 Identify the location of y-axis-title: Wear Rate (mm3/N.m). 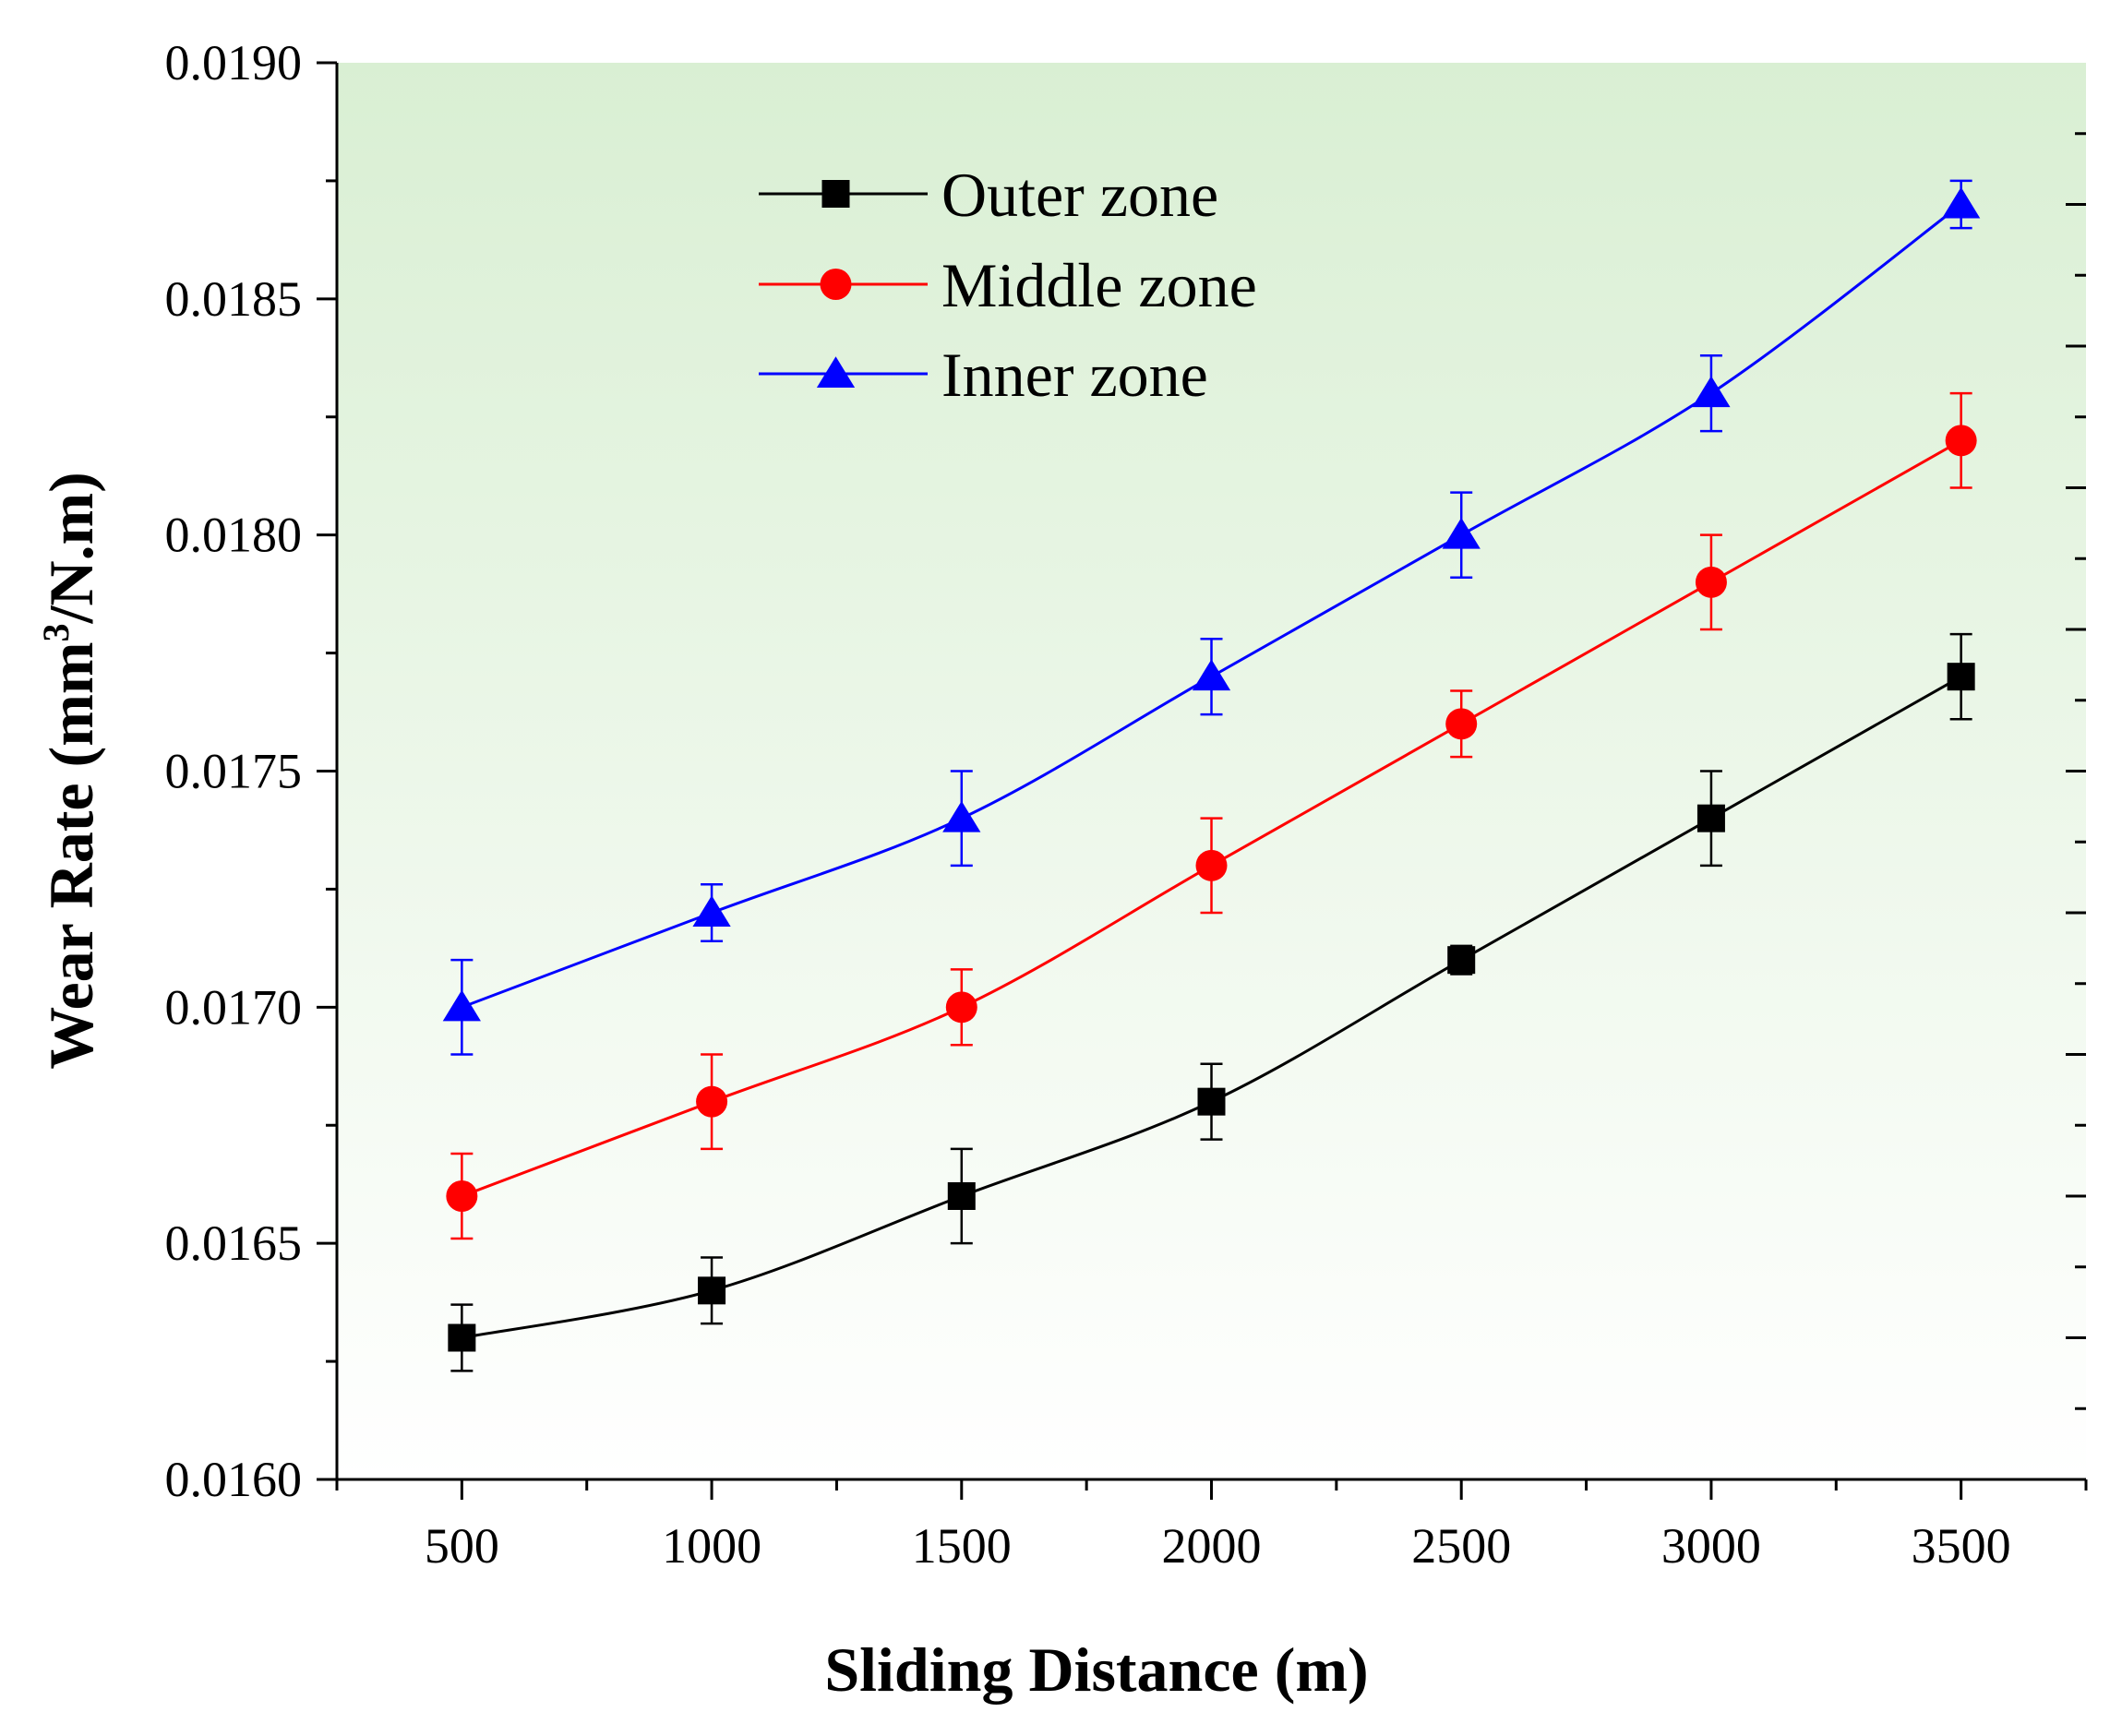
(70, 771).